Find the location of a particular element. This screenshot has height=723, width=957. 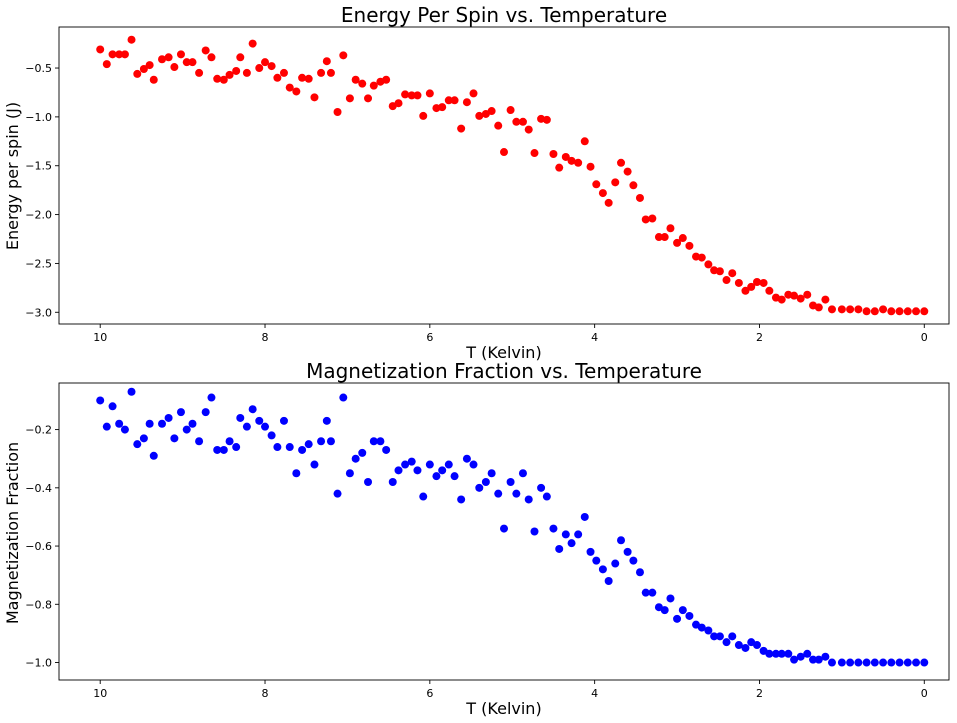

x-tick-label: 6 is located at coordinates (429, 337).